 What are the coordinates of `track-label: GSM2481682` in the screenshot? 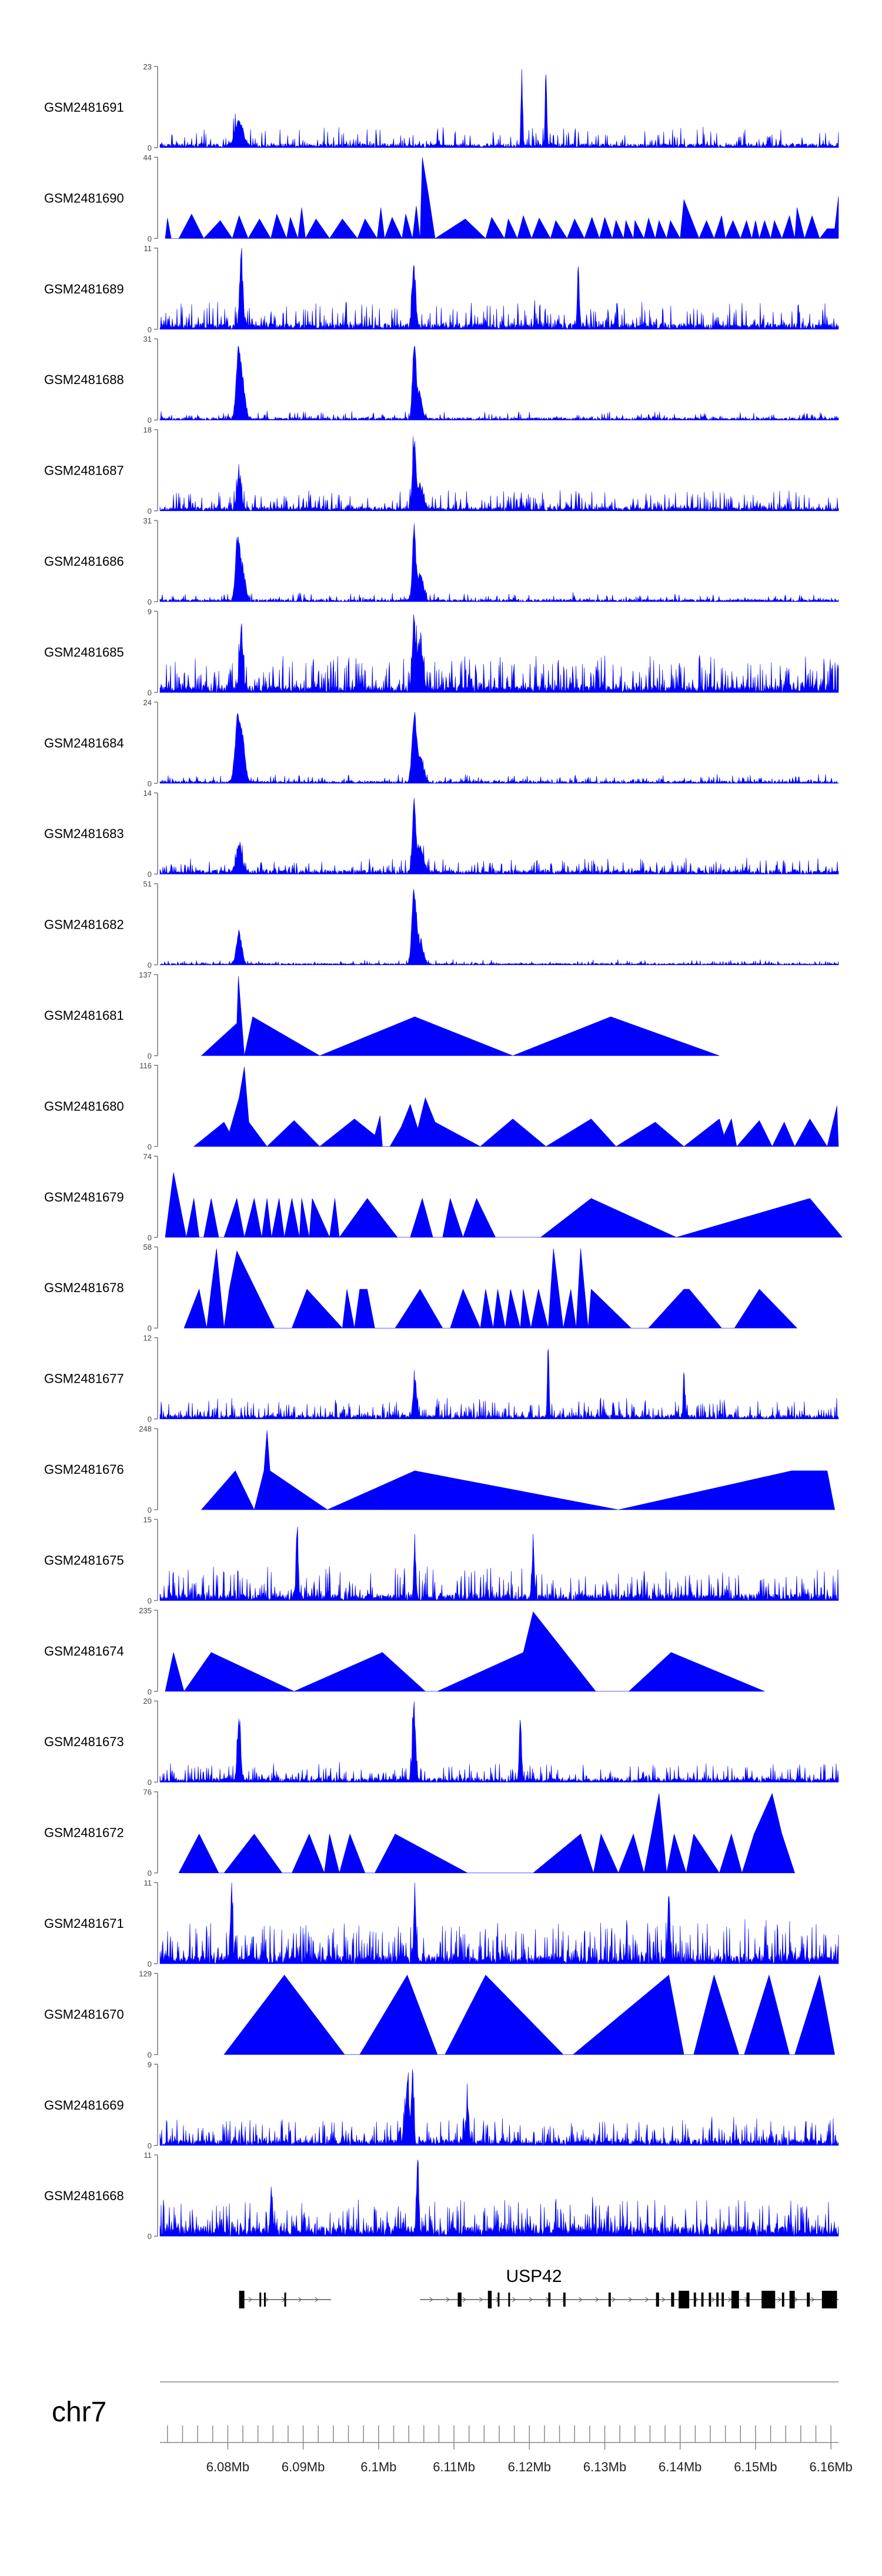 It's located at (84, 924).